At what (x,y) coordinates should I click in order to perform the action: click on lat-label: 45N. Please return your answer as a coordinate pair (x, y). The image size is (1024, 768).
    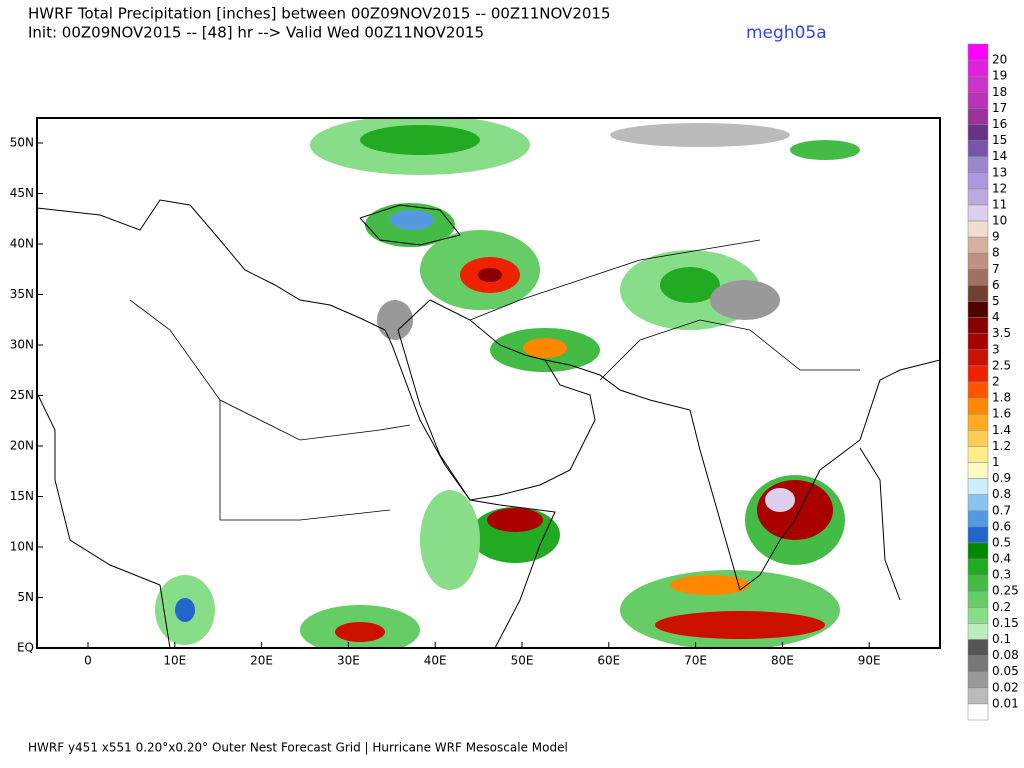
    Looking at the image, I should click on (22, 193).